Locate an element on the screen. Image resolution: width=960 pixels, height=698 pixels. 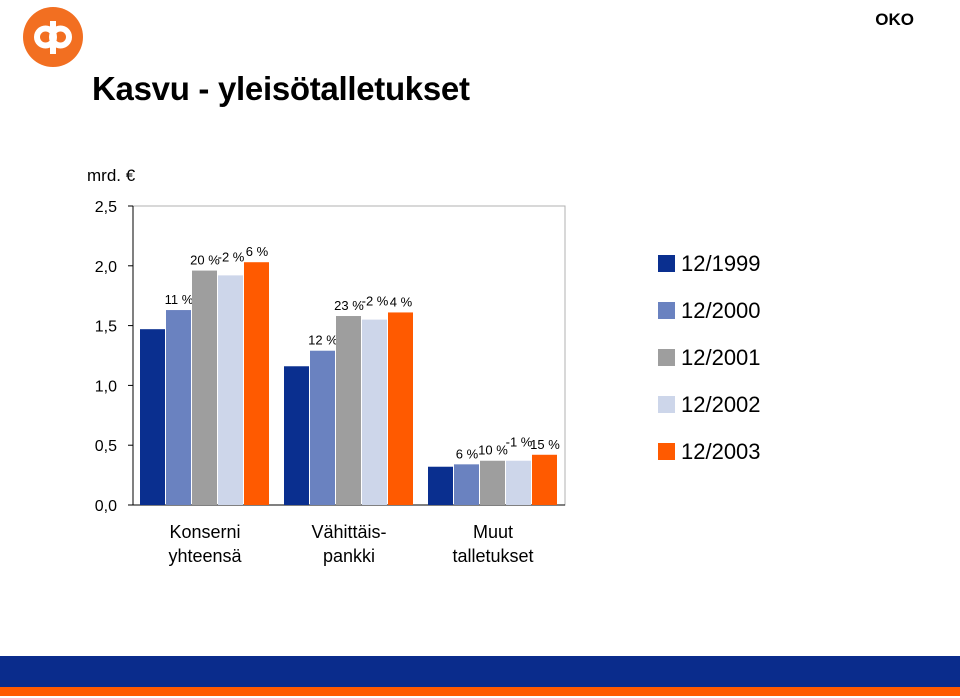
category-label: pankki is located at coordinates (349, 556).